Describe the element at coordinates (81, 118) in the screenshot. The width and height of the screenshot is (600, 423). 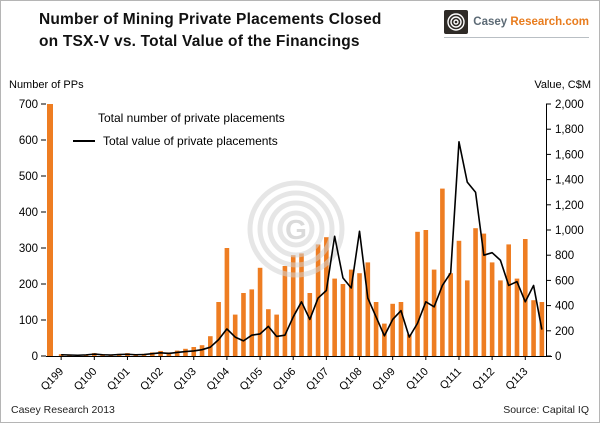
I see `legend-bar-swatch` at that location.